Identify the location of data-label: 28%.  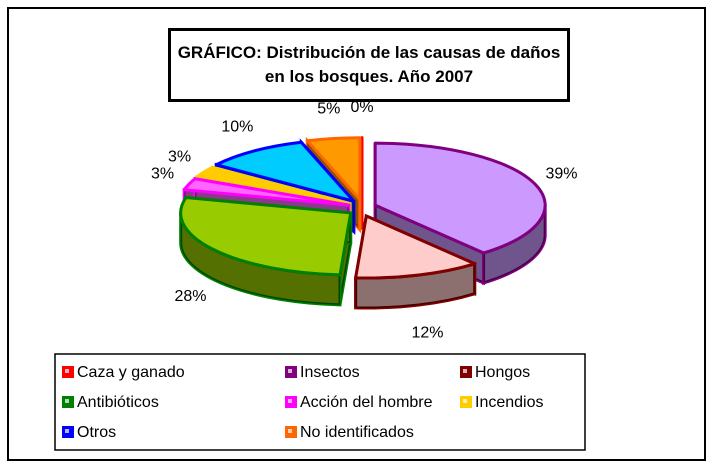
(190, 296).